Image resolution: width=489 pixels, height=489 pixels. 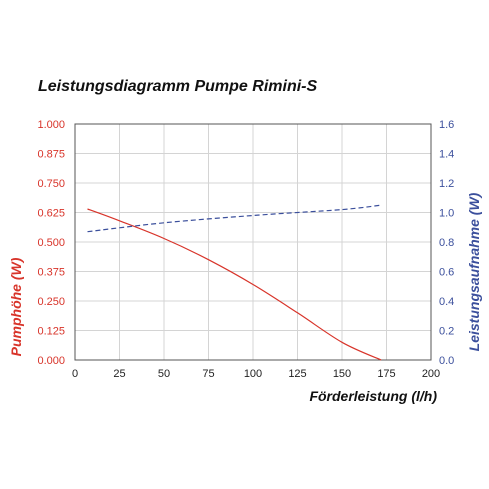 What do you see at coordinates (51, 214) in the screenshot?
I see `y-left-tick-label: 0.625` at bounding box center [51, 214].